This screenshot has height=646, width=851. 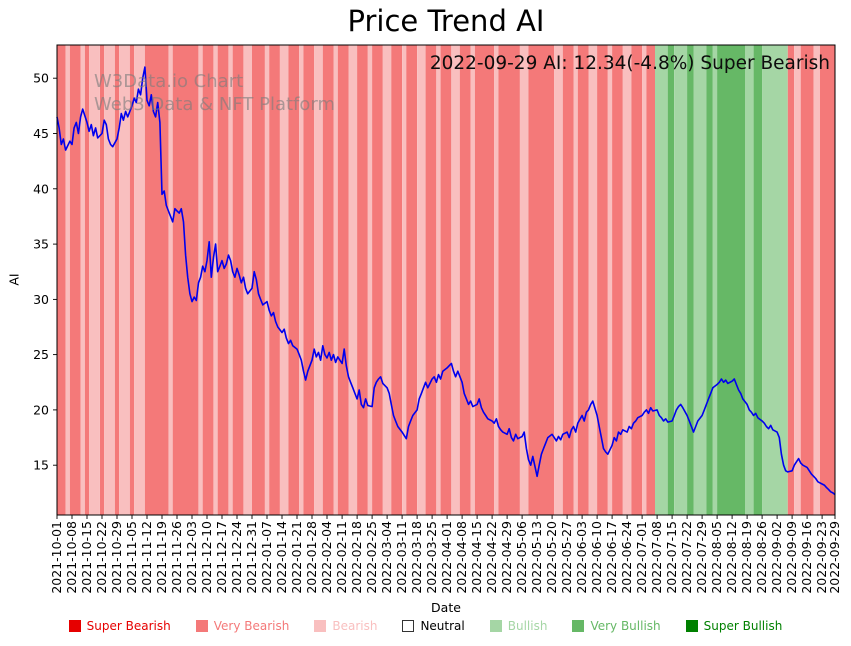 What do you see at coordinates (119, 626) in the screenshot?
I see `legend-item-sb: Super Bearish` at bounding box center [119, 626].